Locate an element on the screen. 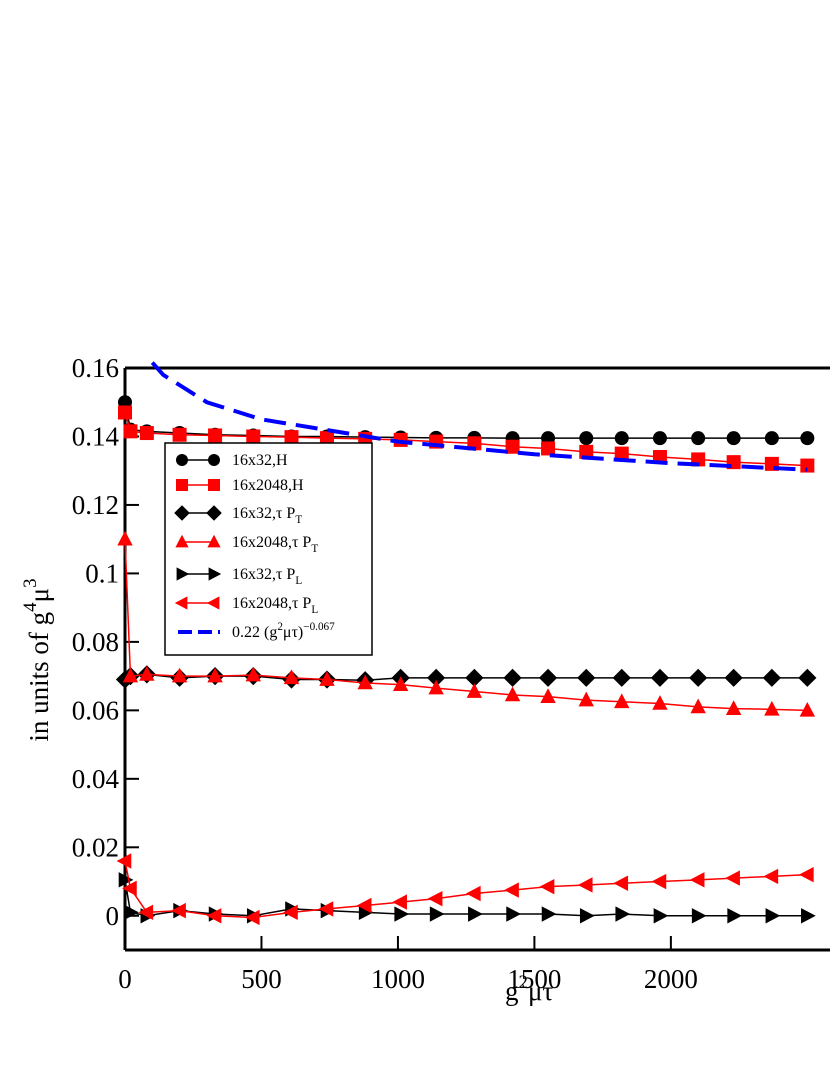  y-axis-label: in units of g4μ3 is located at coordinates (37, 659).